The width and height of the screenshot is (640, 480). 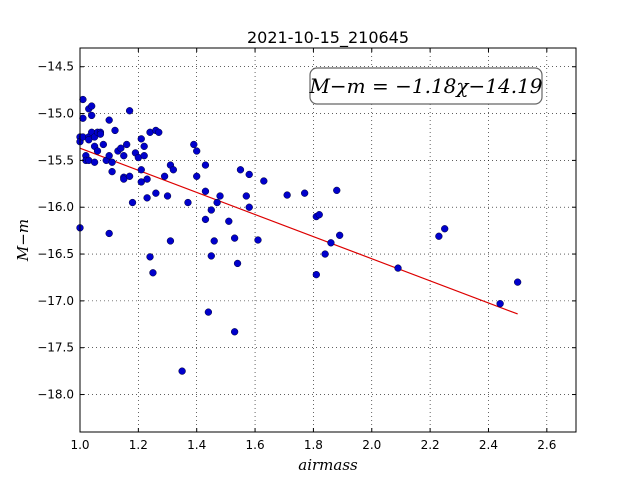 What do you see at coordinates (55, 348) in the screenshot?
I see `y-tick-label: −17.5` at bounding box center [55, 348].